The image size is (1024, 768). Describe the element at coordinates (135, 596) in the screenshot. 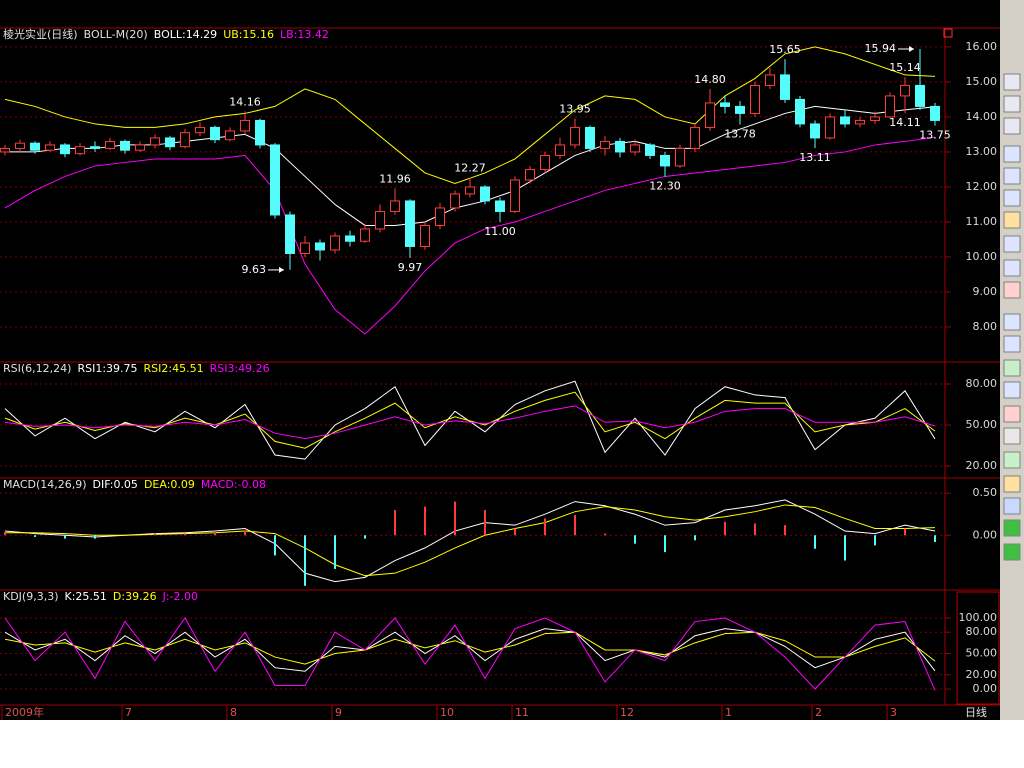

I see `legend-entry: D:39.26` at that location.